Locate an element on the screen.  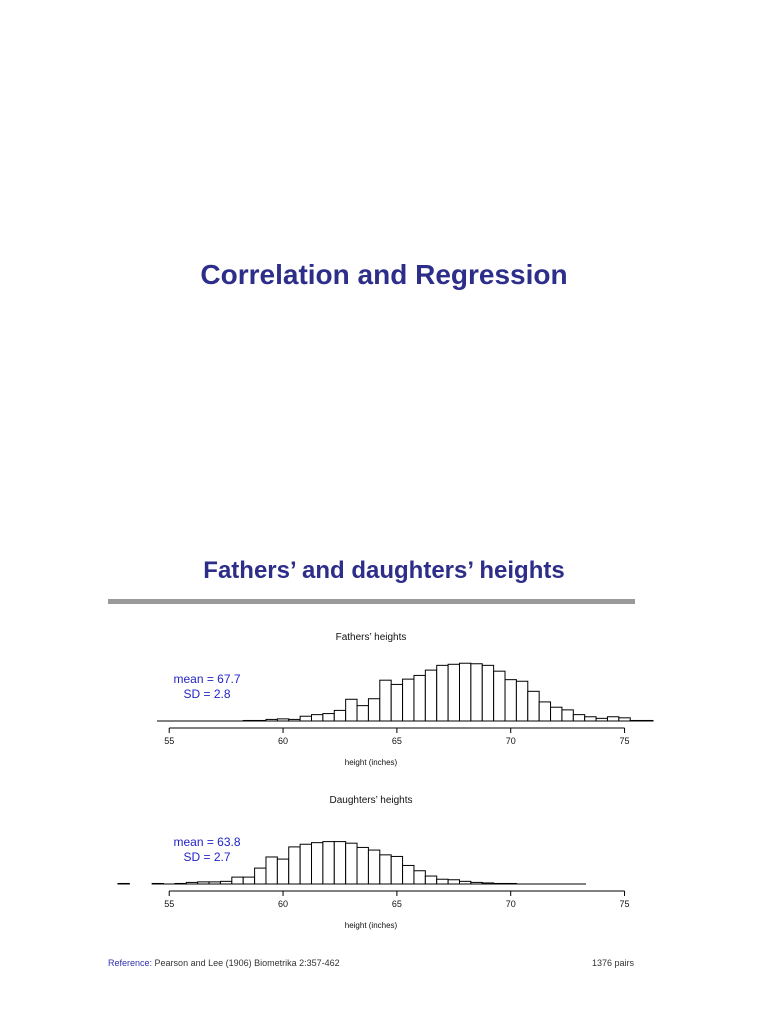
mean-annotation: mean = 63.8 is located at coordinates (206, 842).